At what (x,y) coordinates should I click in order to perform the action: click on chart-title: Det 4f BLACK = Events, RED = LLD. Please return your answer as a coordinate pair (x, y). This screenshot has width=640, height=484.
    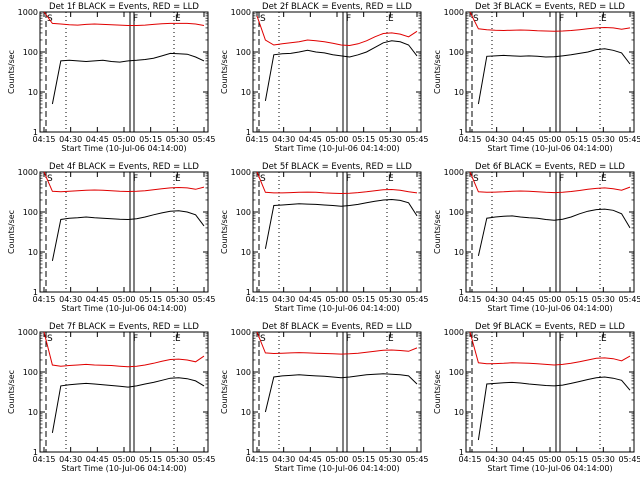
    Looking at the image, I should click on (124, 167).